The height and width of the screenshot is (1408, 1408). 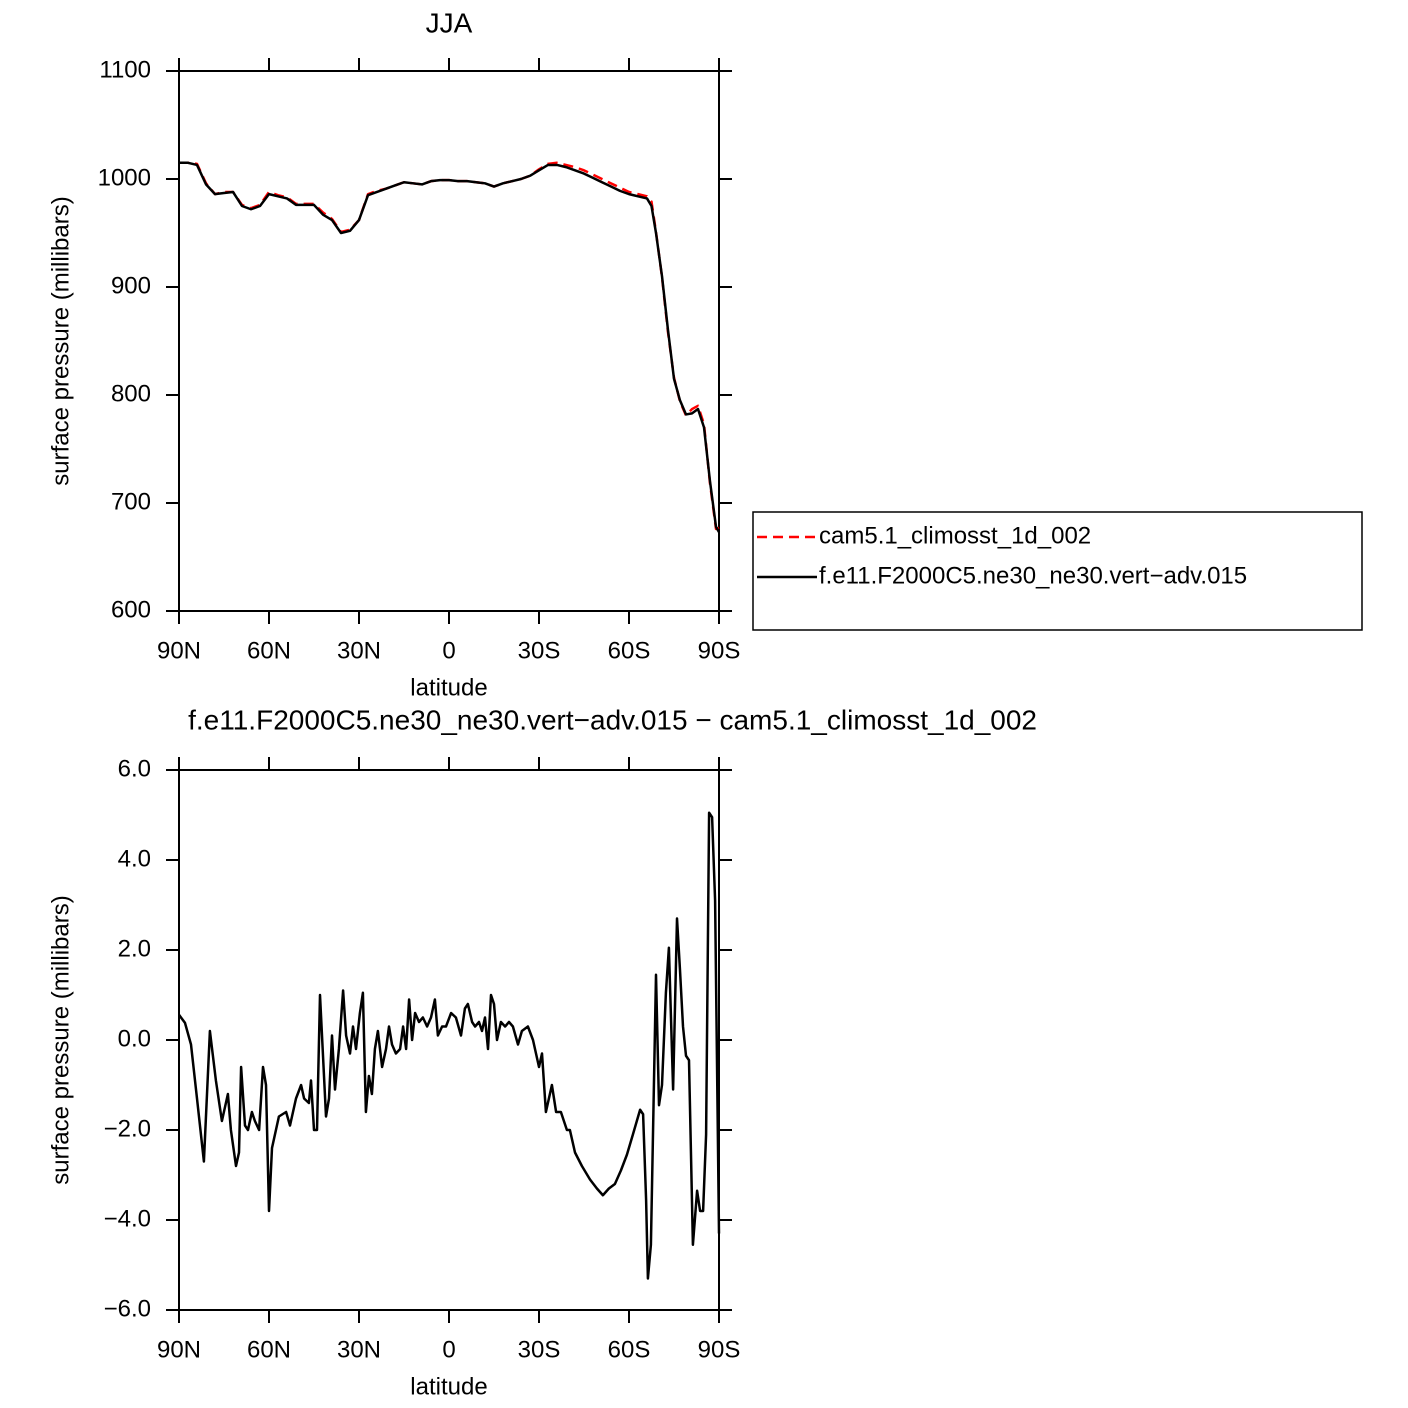 I want to click on legend-box, so click(x=1057, y=571).